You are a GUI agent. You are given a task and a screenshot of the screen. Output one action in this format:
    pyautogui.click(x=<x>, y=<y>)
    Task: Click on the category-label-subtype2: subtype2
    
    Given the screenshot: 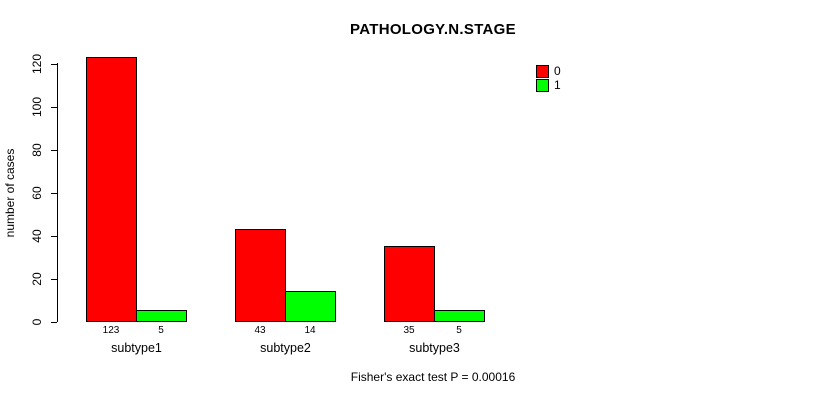 What is the action you would take?
    pyautogui.click(x=285, y=348)
    